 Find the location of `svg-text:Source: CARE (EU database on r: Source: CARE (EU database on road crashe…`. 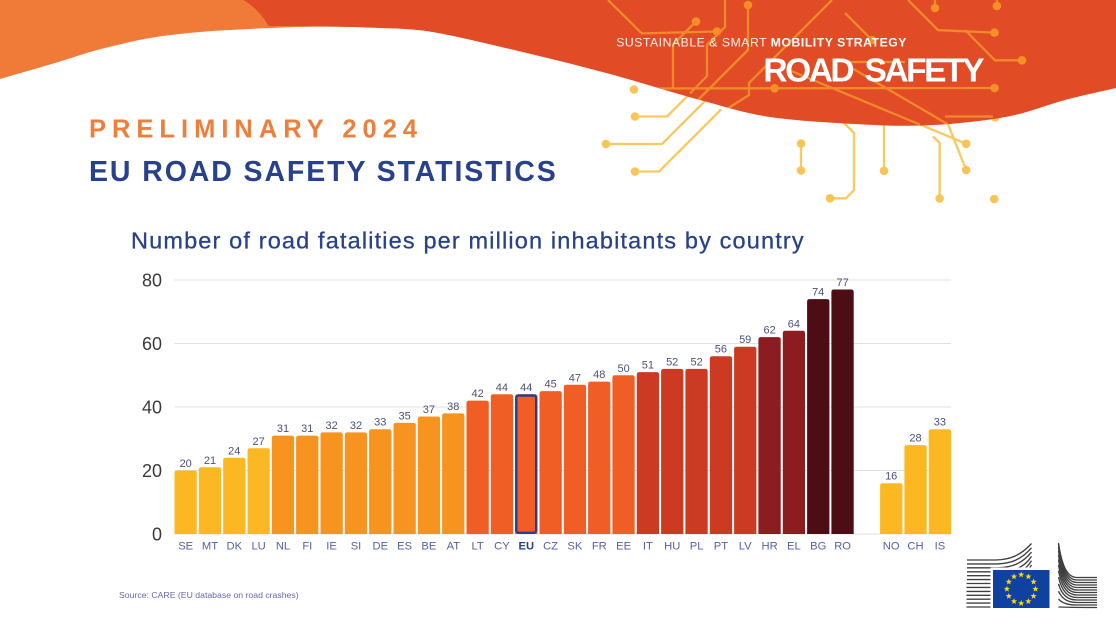

svg-text:Source: CARE (EU database on r: Source: CARE (EU database on road crashe… is located at coordinates (209, 595).